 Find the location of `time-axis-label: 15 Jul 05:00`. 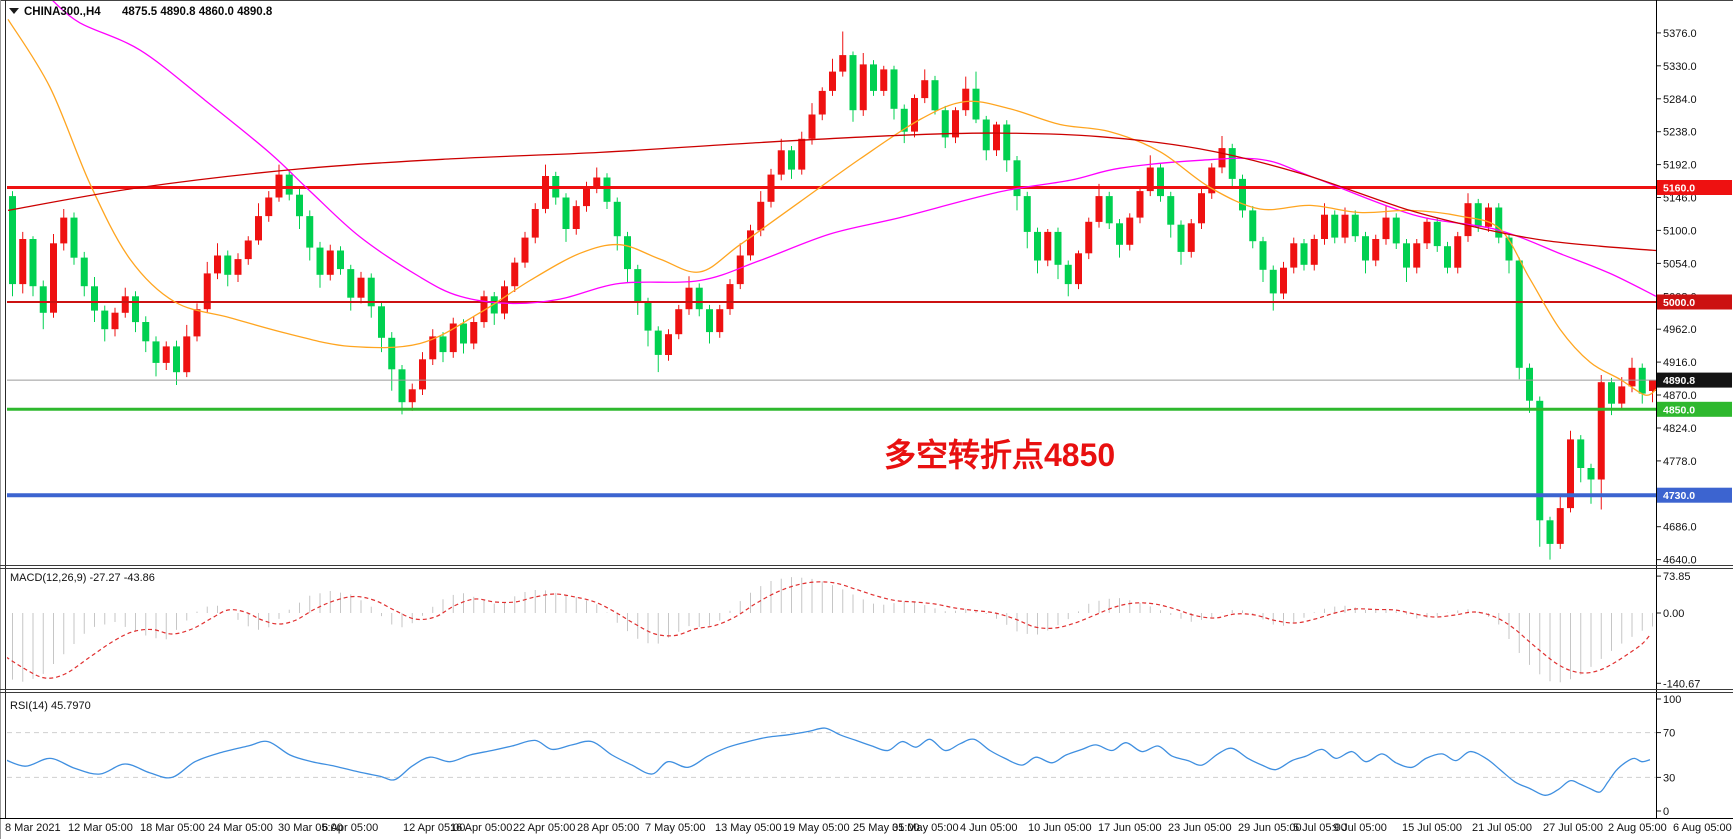

time-axis-label: 15 Jul 05:00 is located at coordinates (1432, 828).